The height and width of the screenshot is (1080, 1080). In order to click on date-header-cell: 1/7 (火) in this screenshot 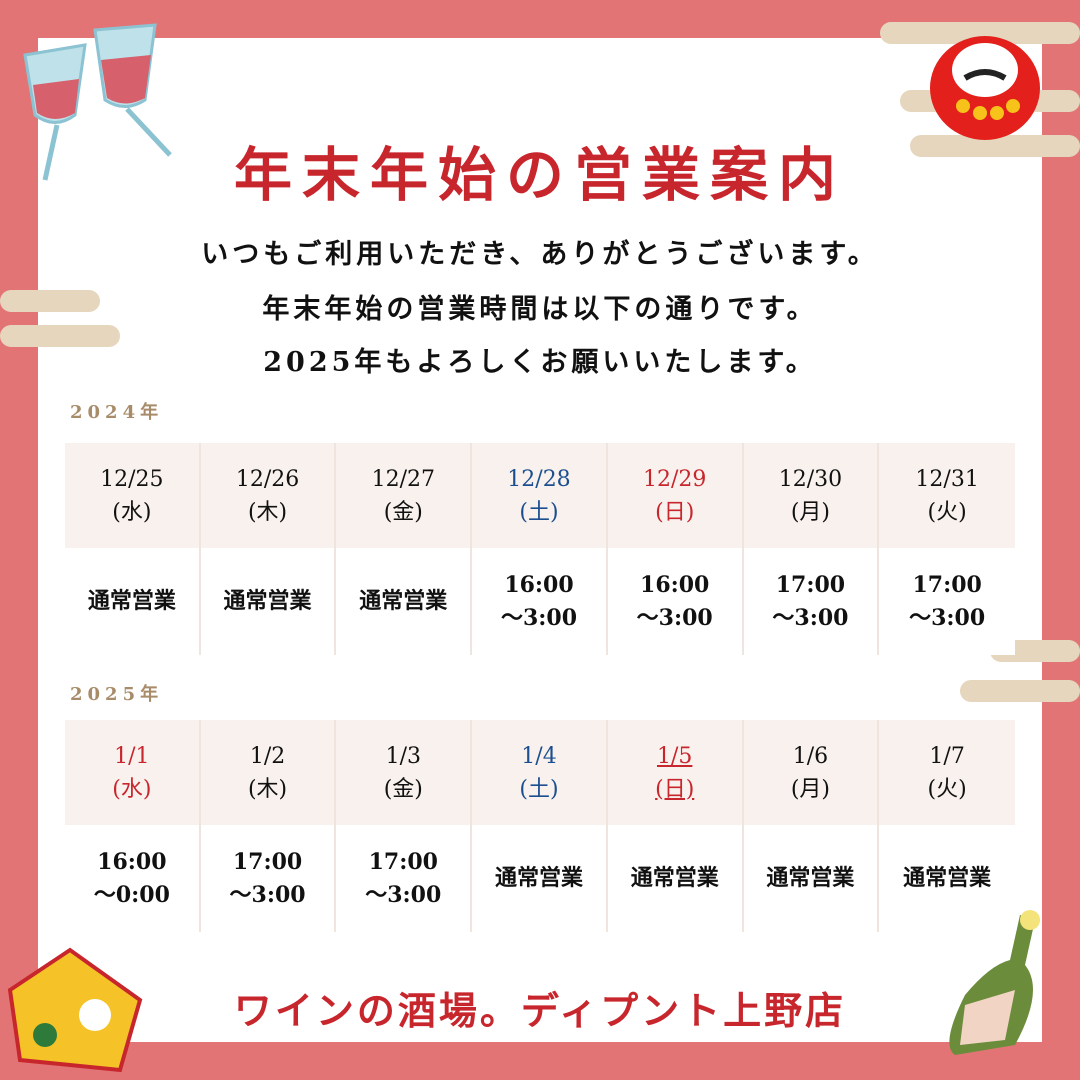, I will do `click(947, 772)`.